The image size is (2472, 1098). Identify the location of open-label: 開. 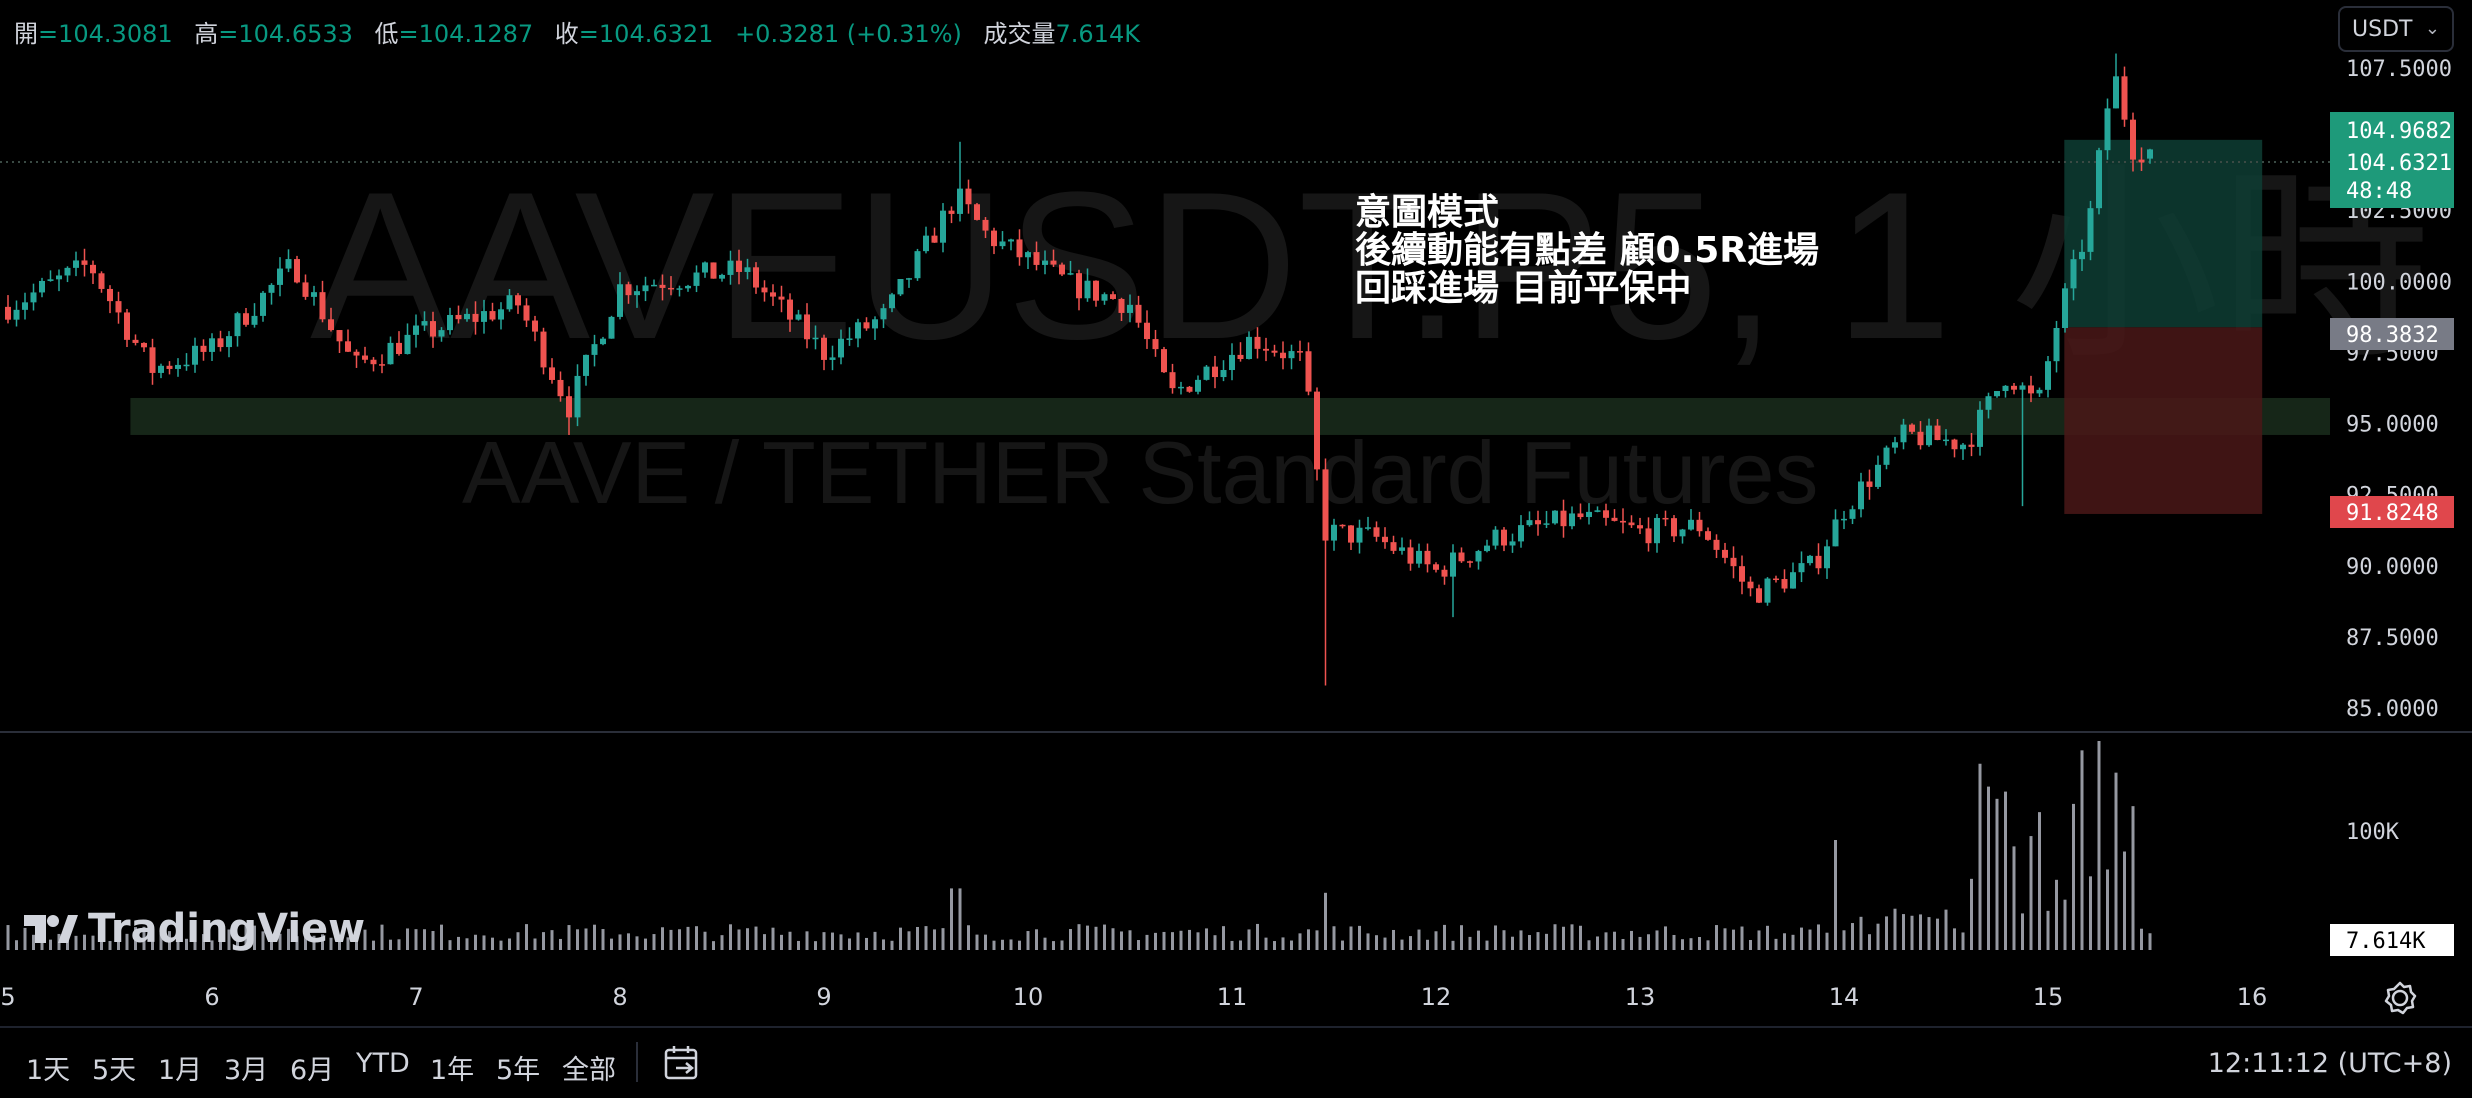
(26, 34).